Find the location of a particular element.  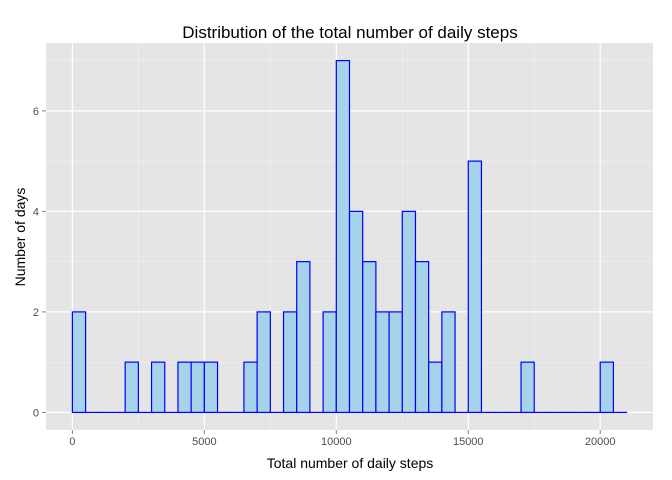

y-tick-label: 0 is located at coordinates (36, 413).